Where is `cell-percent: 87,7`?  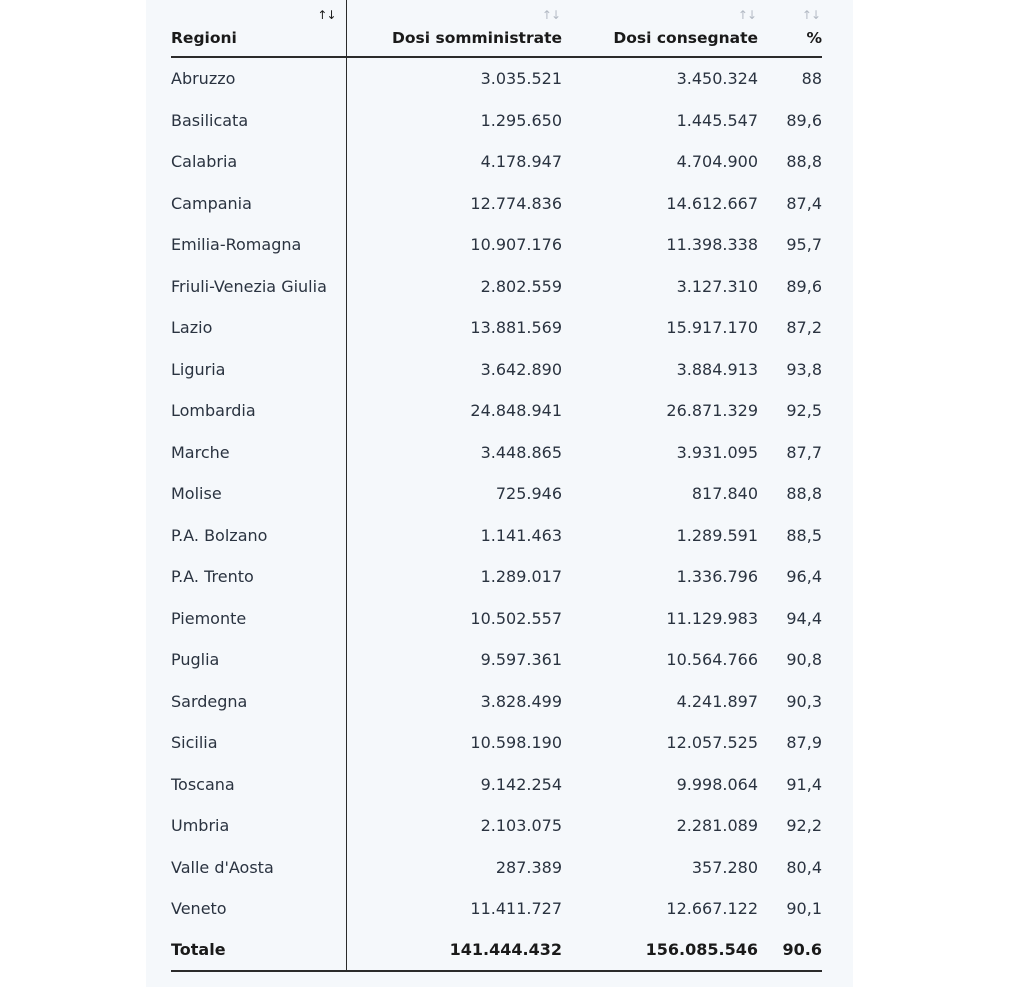
cell-percent: 87,7 is located at coordinates (804, 452).